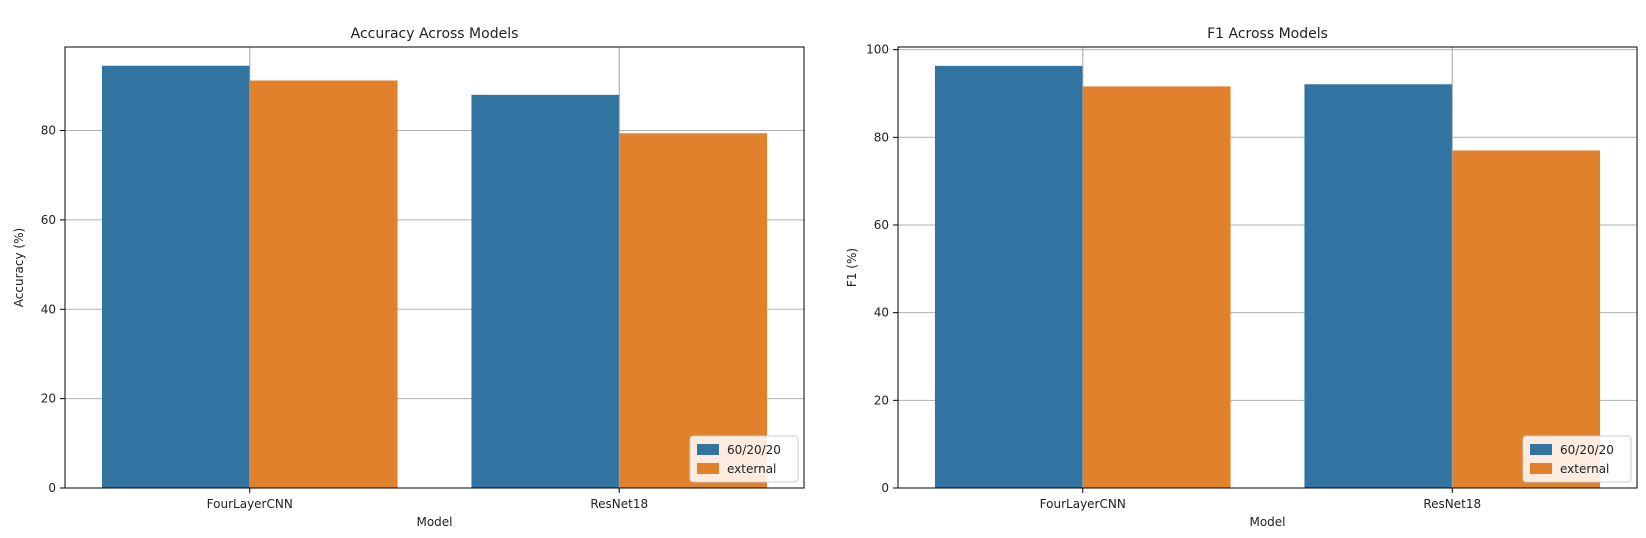 This screenshot has height=538, width=1646. Describe the element at coordinates (435, 34) in the screenshot. I see `chart-title: Accuracy Across Models` at that location.